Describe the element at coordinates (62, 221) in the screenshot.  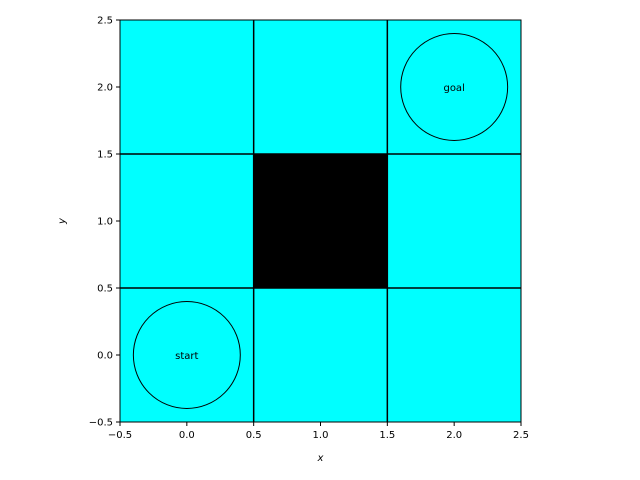
I see `y-axis-label: y` at that location.